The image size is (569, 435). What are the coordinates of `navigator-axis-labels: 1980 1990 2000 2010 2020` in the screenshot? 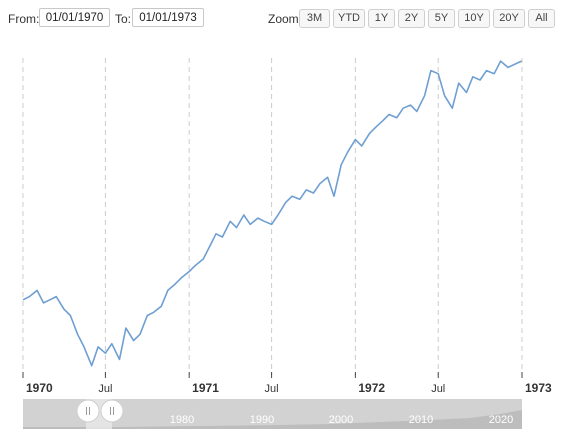 It's located at (341, 420).